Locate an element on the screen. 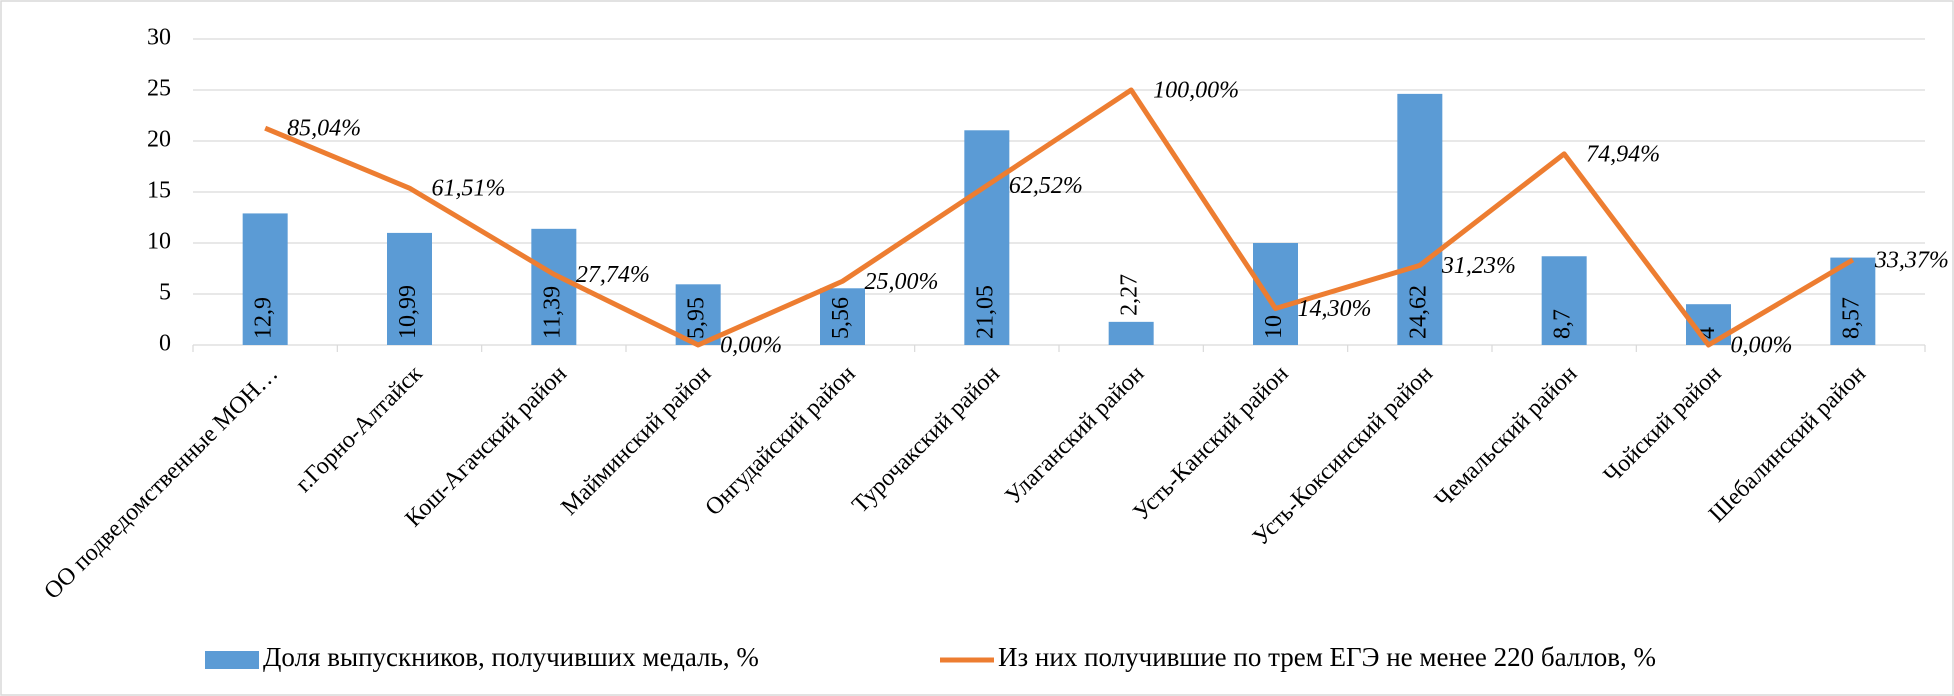  line-value-label: 61,51% is located at coordinates (469, 189).